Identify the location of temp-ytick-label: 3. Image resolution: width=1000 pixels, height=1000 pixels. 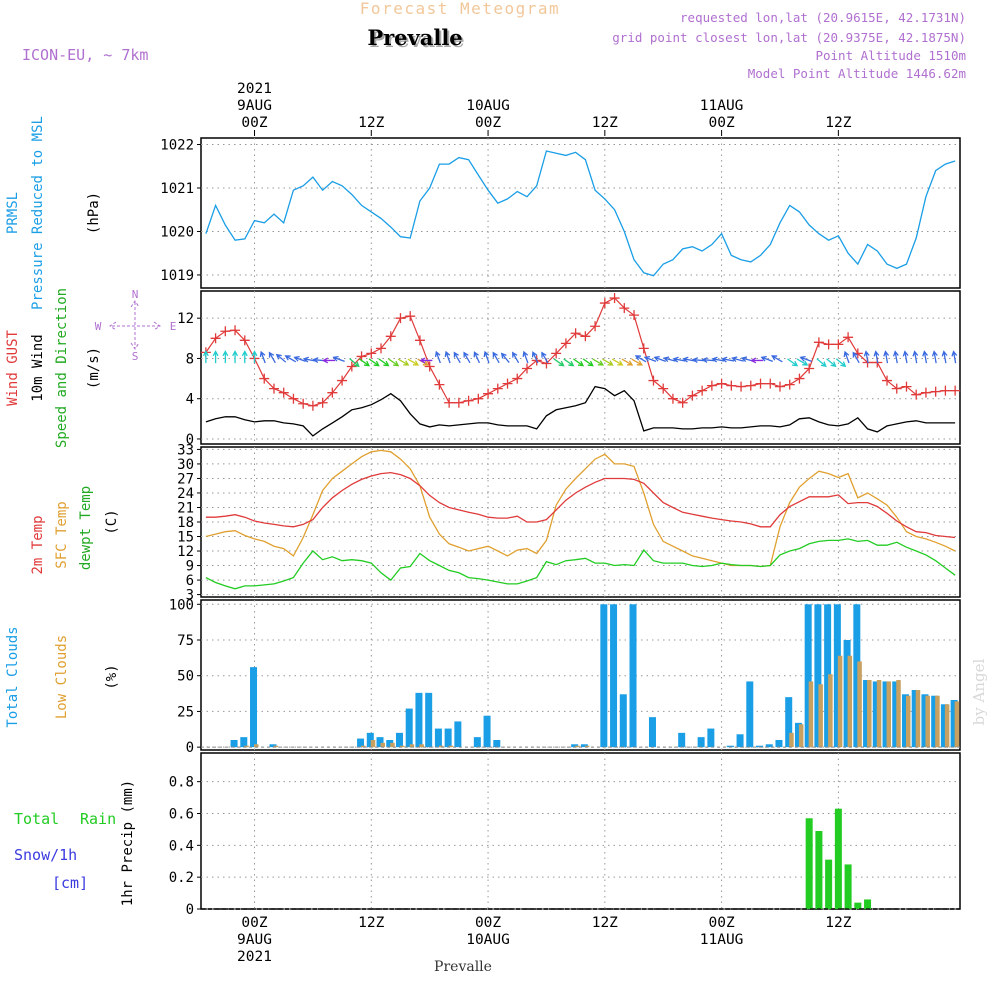
(190, 596).